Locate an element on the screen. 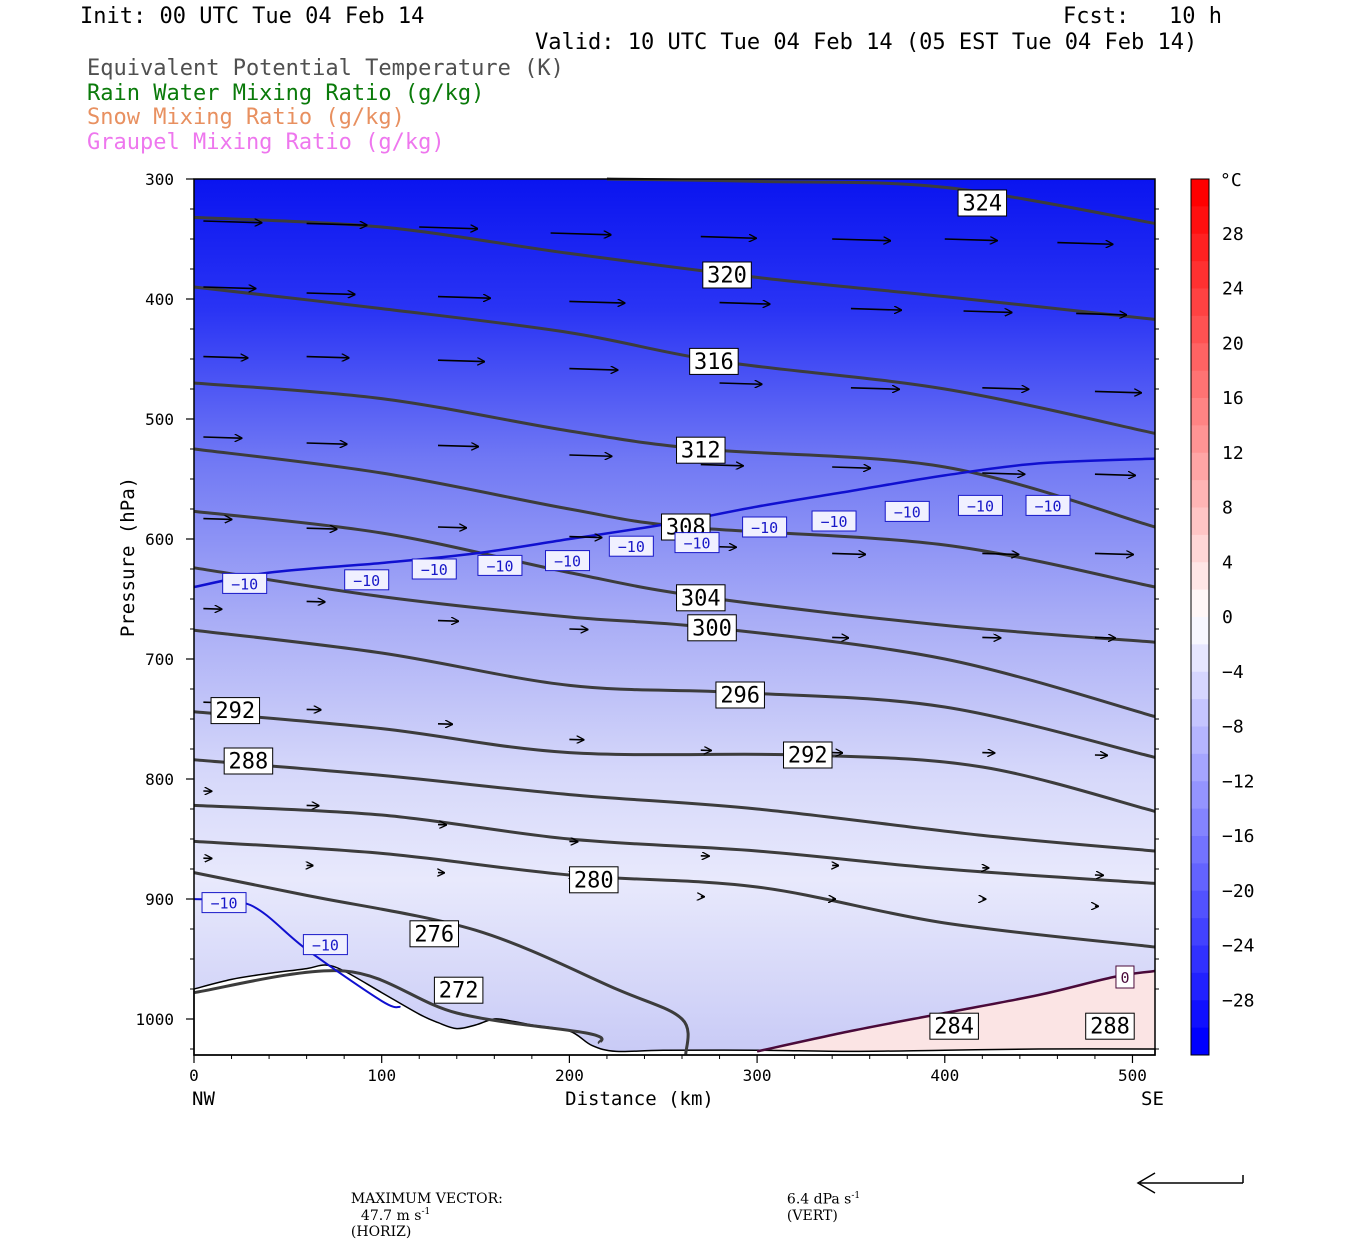 The height and width of the screenshot is (1240, 1350). theta-e-label-extra-0-text: 292 is located at coordinates (235, 711).